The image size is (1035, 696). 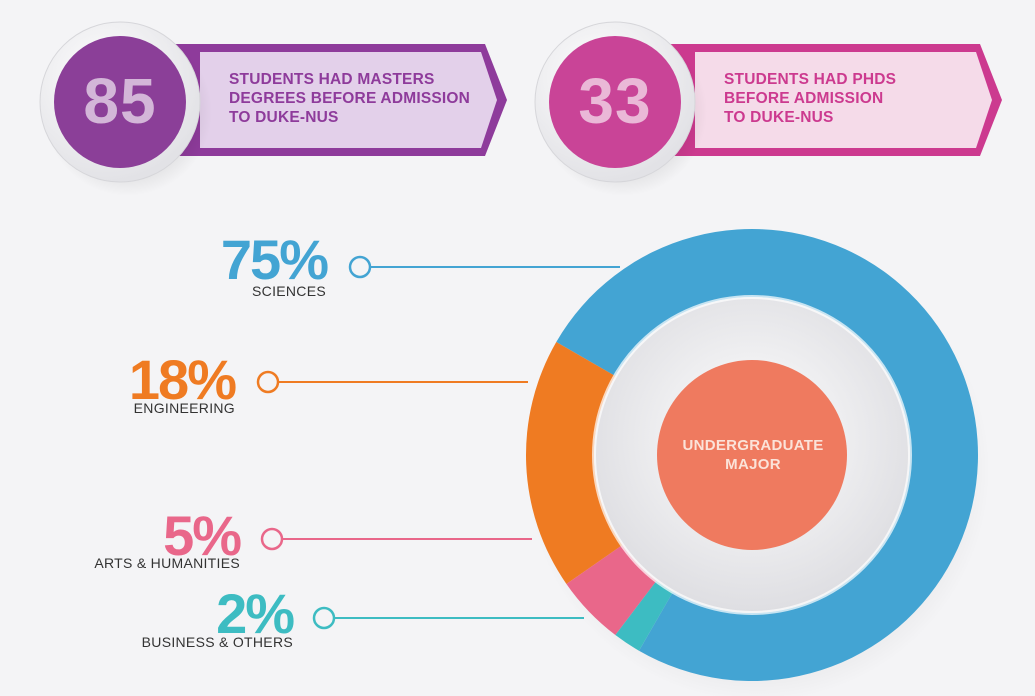 I want to click on leader-marker-sciences, so click(x=360, y=267).